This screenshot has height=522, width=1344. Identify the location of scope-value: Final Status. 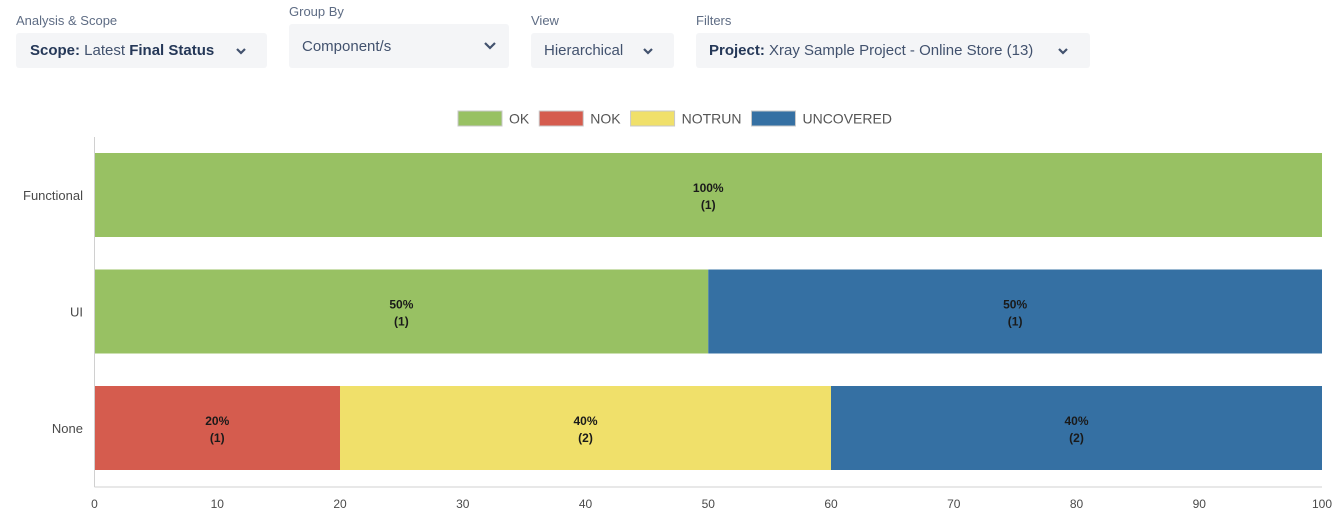
(172, 50).